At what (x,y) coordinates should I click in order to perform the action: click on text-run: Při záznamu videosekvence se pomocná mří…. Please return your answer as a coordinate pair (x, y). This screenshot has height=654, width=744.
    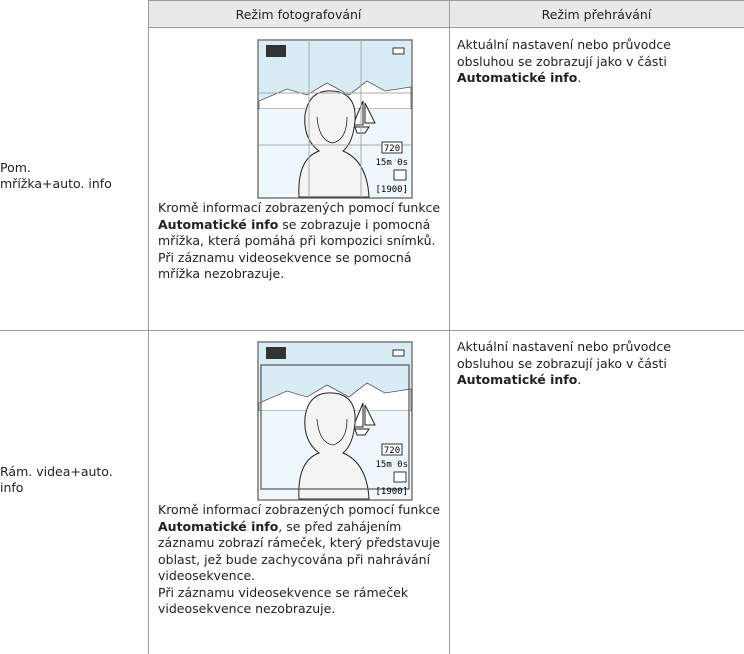
    Looking at the image, I should click on (285, 265).